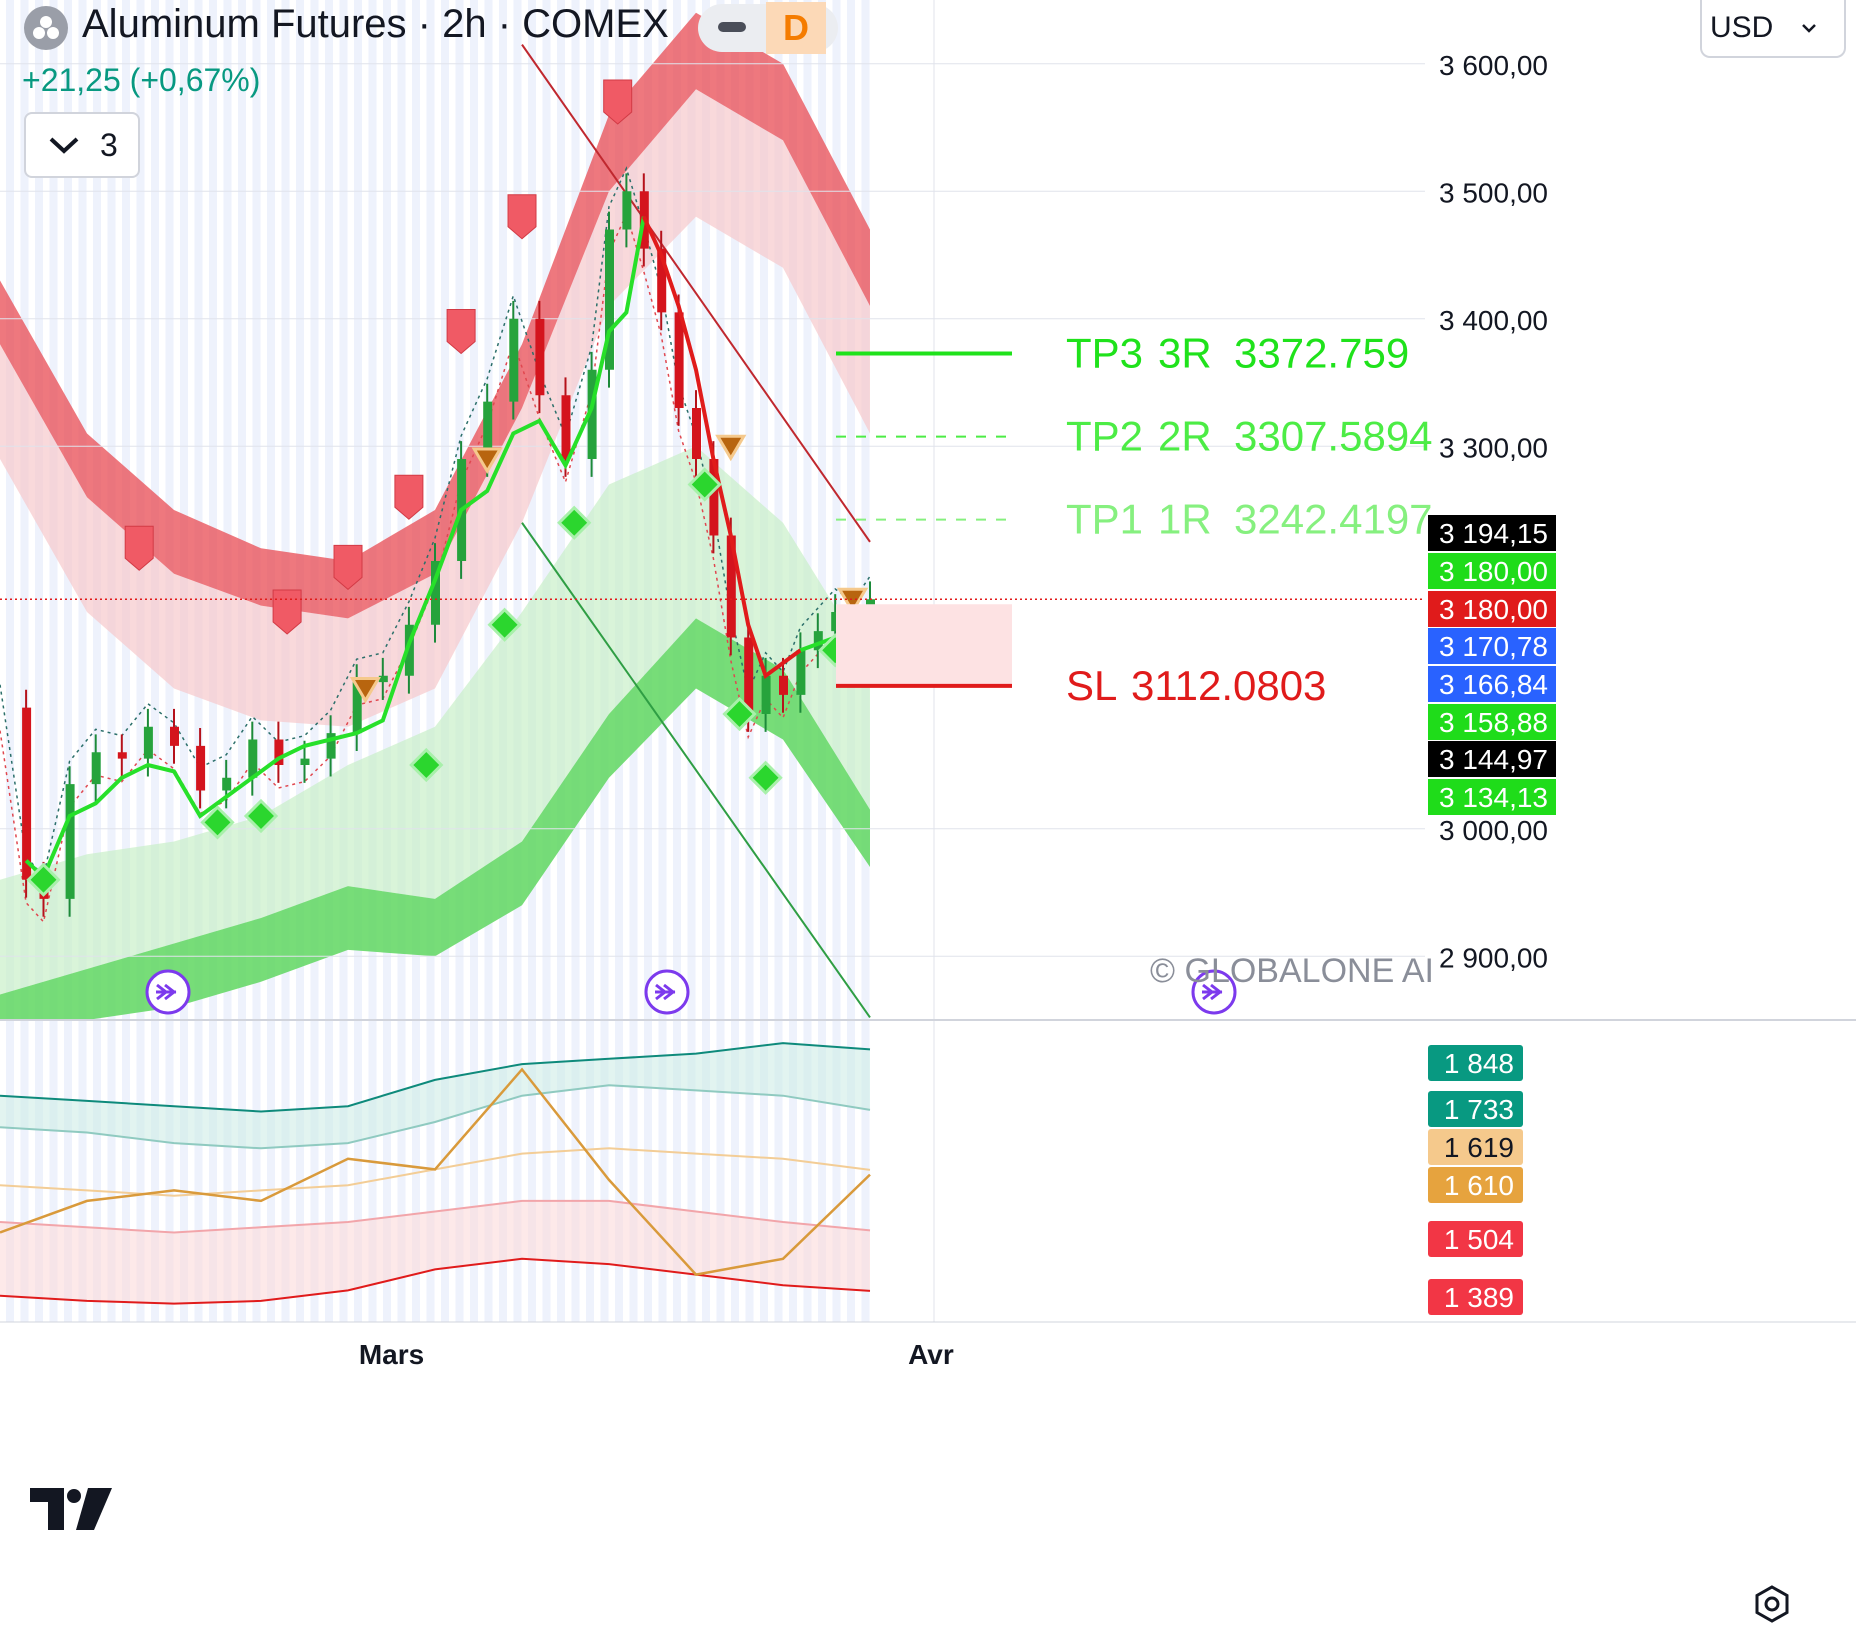  I want to click on price-label-text: 3 144,97, so click(1493, 759).